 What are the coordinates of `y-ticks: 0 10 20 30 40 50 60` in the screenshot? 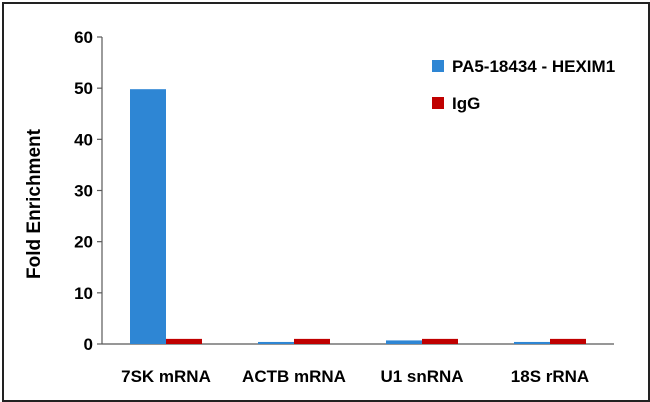 It's located at (88, 191).